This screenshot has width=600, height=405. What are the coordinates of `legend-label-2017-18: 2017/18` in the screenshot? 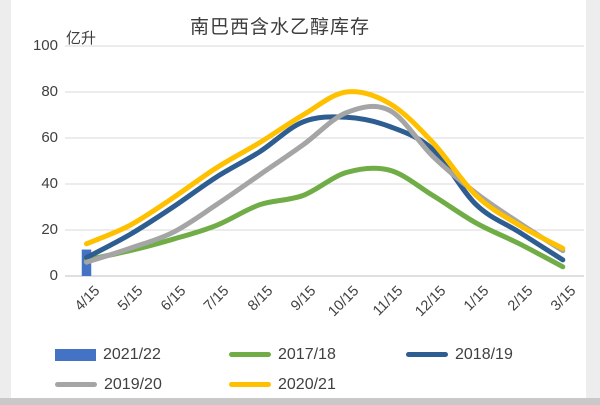 It's located at (307, 354).